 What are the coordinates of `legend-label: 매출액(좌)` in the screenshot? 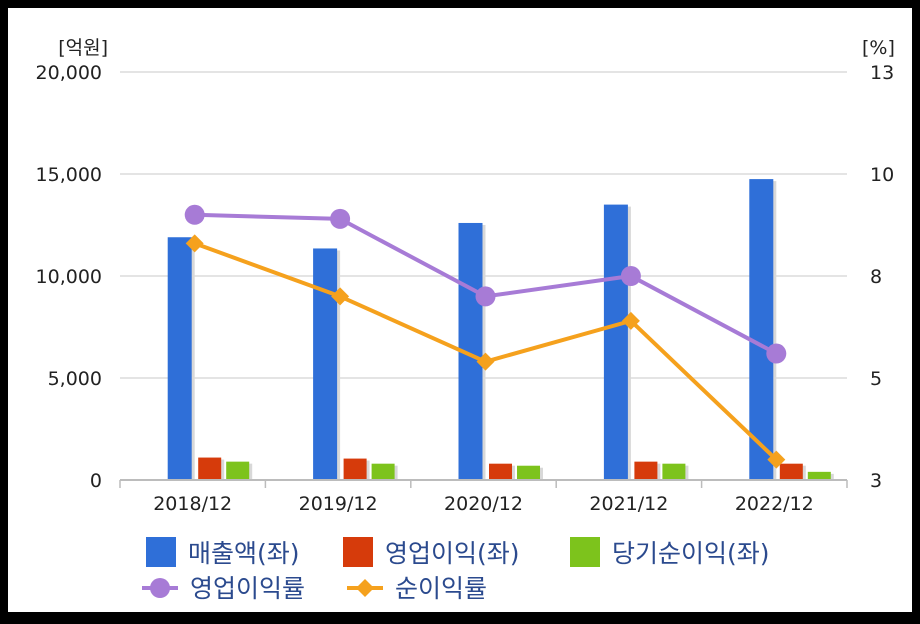 It's located at (244, 553).